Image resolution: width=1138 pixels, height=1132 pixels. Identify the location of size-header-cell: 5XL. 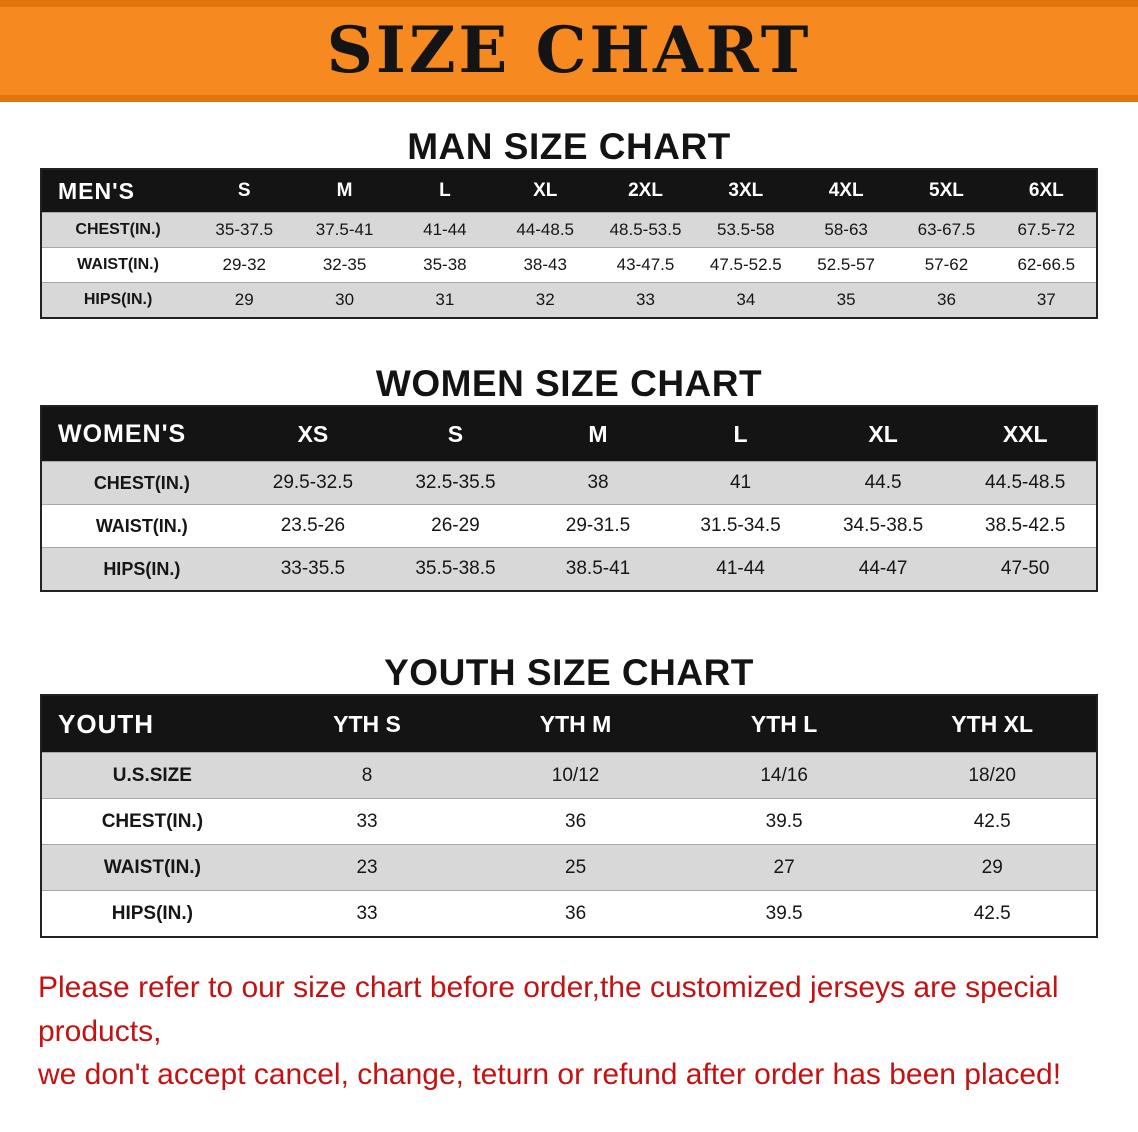
(946, 191).